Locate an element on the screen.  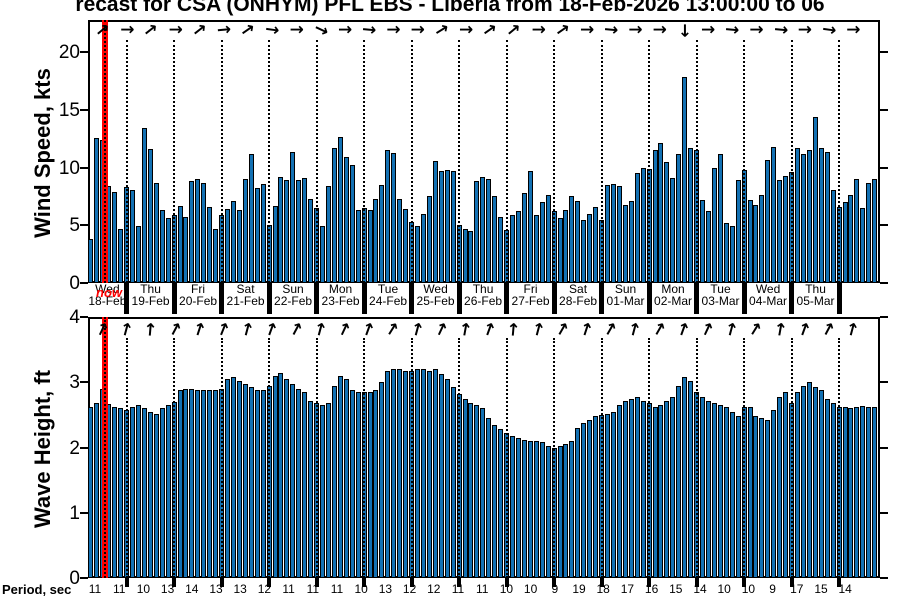
day-label-dow: Sat is located at coordinates (245, 289).